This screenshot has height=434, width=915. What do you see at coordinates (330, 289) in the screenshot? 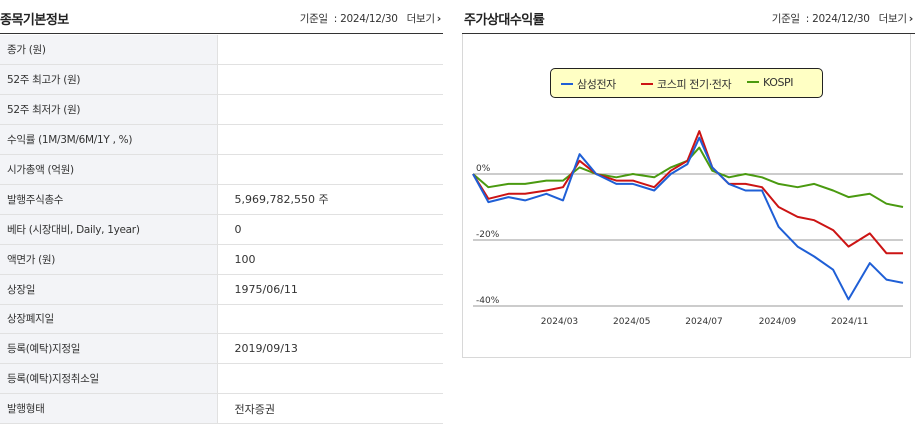
I see `info-row-value: 1975/06/11` at bounding box center [330, 289].